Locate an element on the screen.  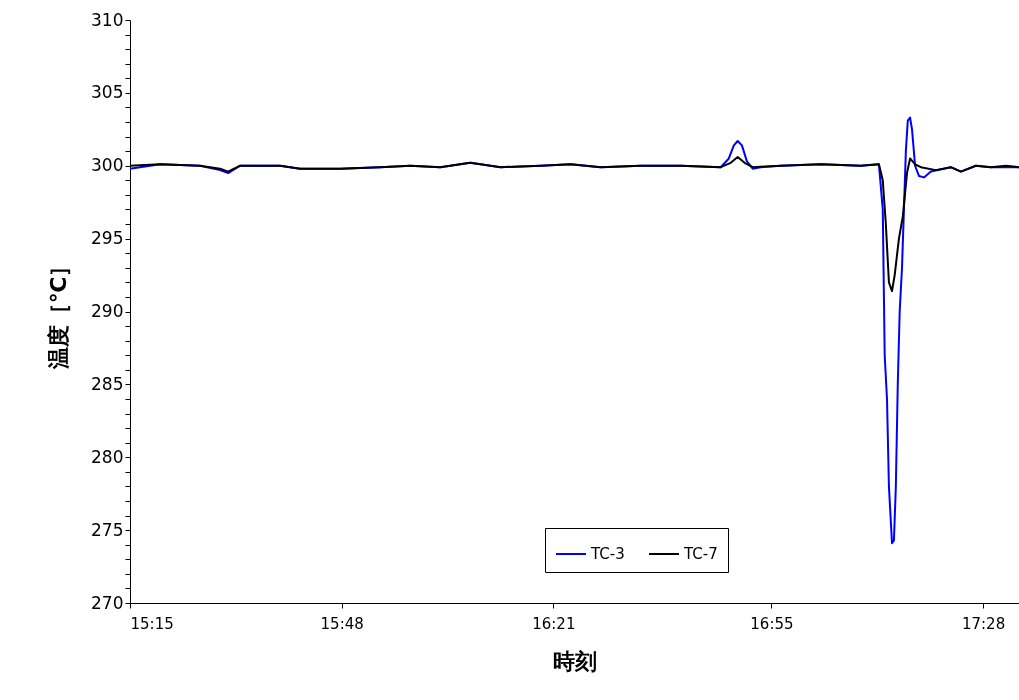
y-axis-title: 温度［℃］ is located at coordinates (59, 312).